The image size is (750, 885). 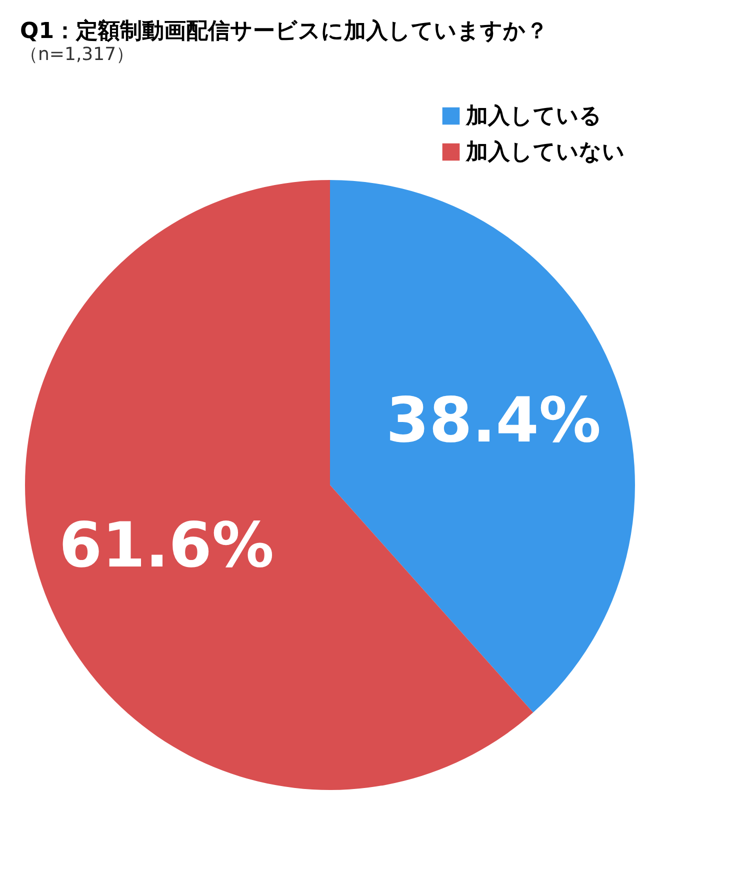 I want to click on chart-subtitle: （n=1,317）, so click(x=77, y=54).